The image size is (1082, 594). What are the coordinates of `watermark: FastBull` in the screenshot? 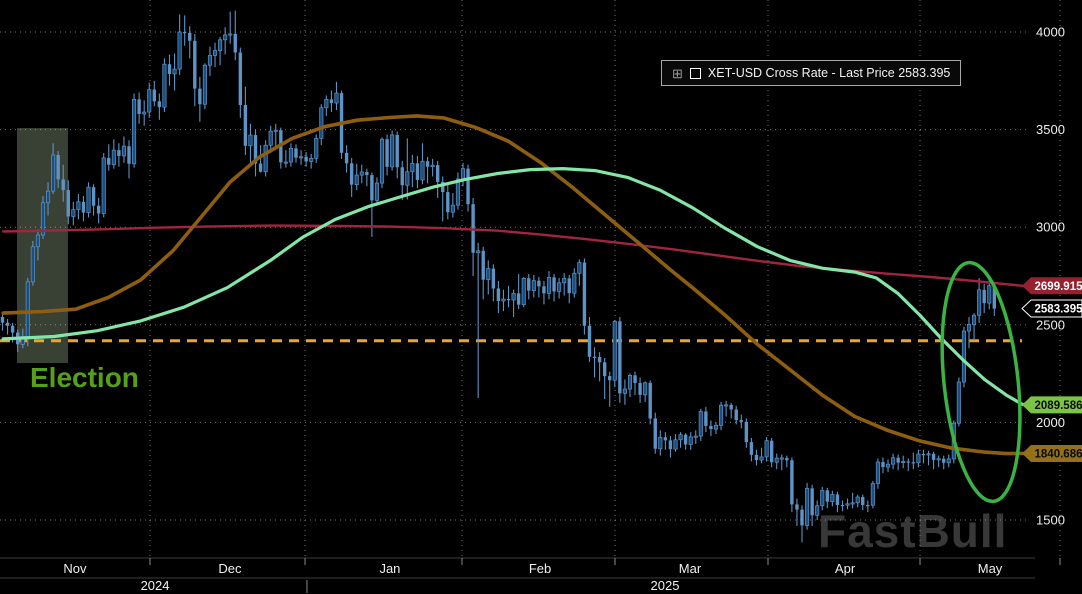 It's located at (913, 531).